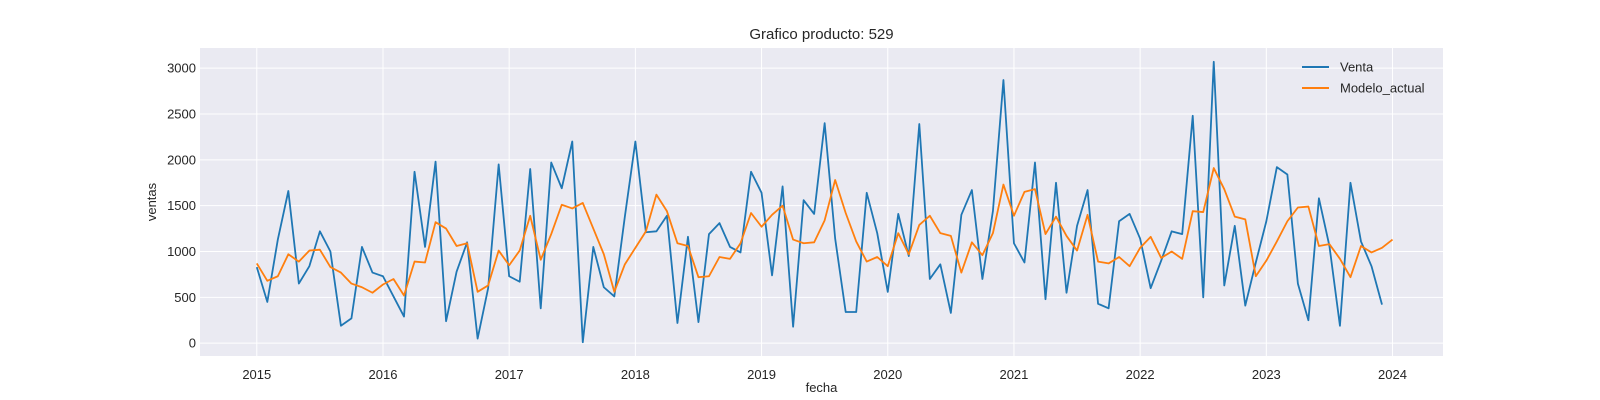 This screenshot has width=1600, height=400. What do you see at coordinates (1140, 374) in the screenshot?
I see `x-tick-label: 2022` at bounding box center [1140, 374].